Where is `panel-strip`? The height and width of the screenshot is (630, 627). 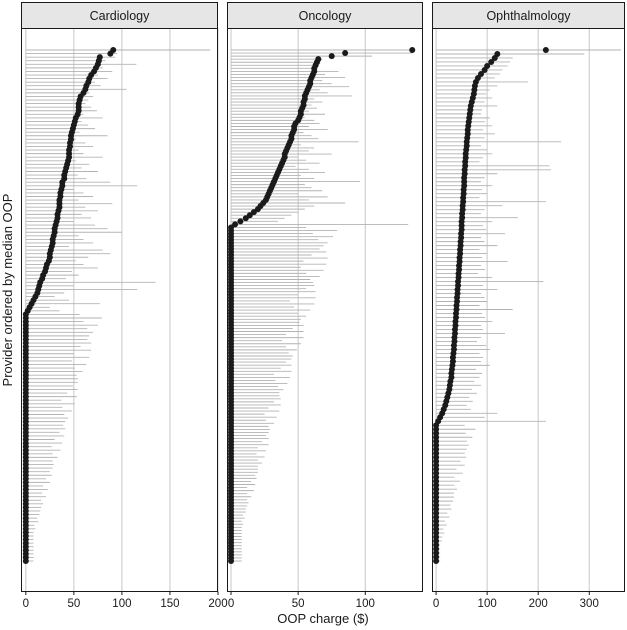
panel-strip is located at coordinates (119, 15).